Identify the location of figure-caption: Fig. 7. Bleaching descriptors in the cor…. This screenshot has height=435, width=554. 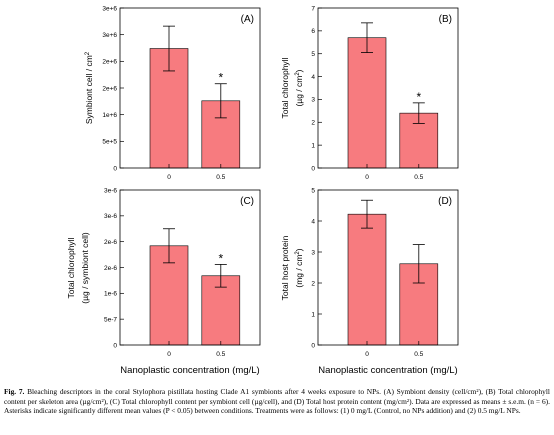
(277, 401).